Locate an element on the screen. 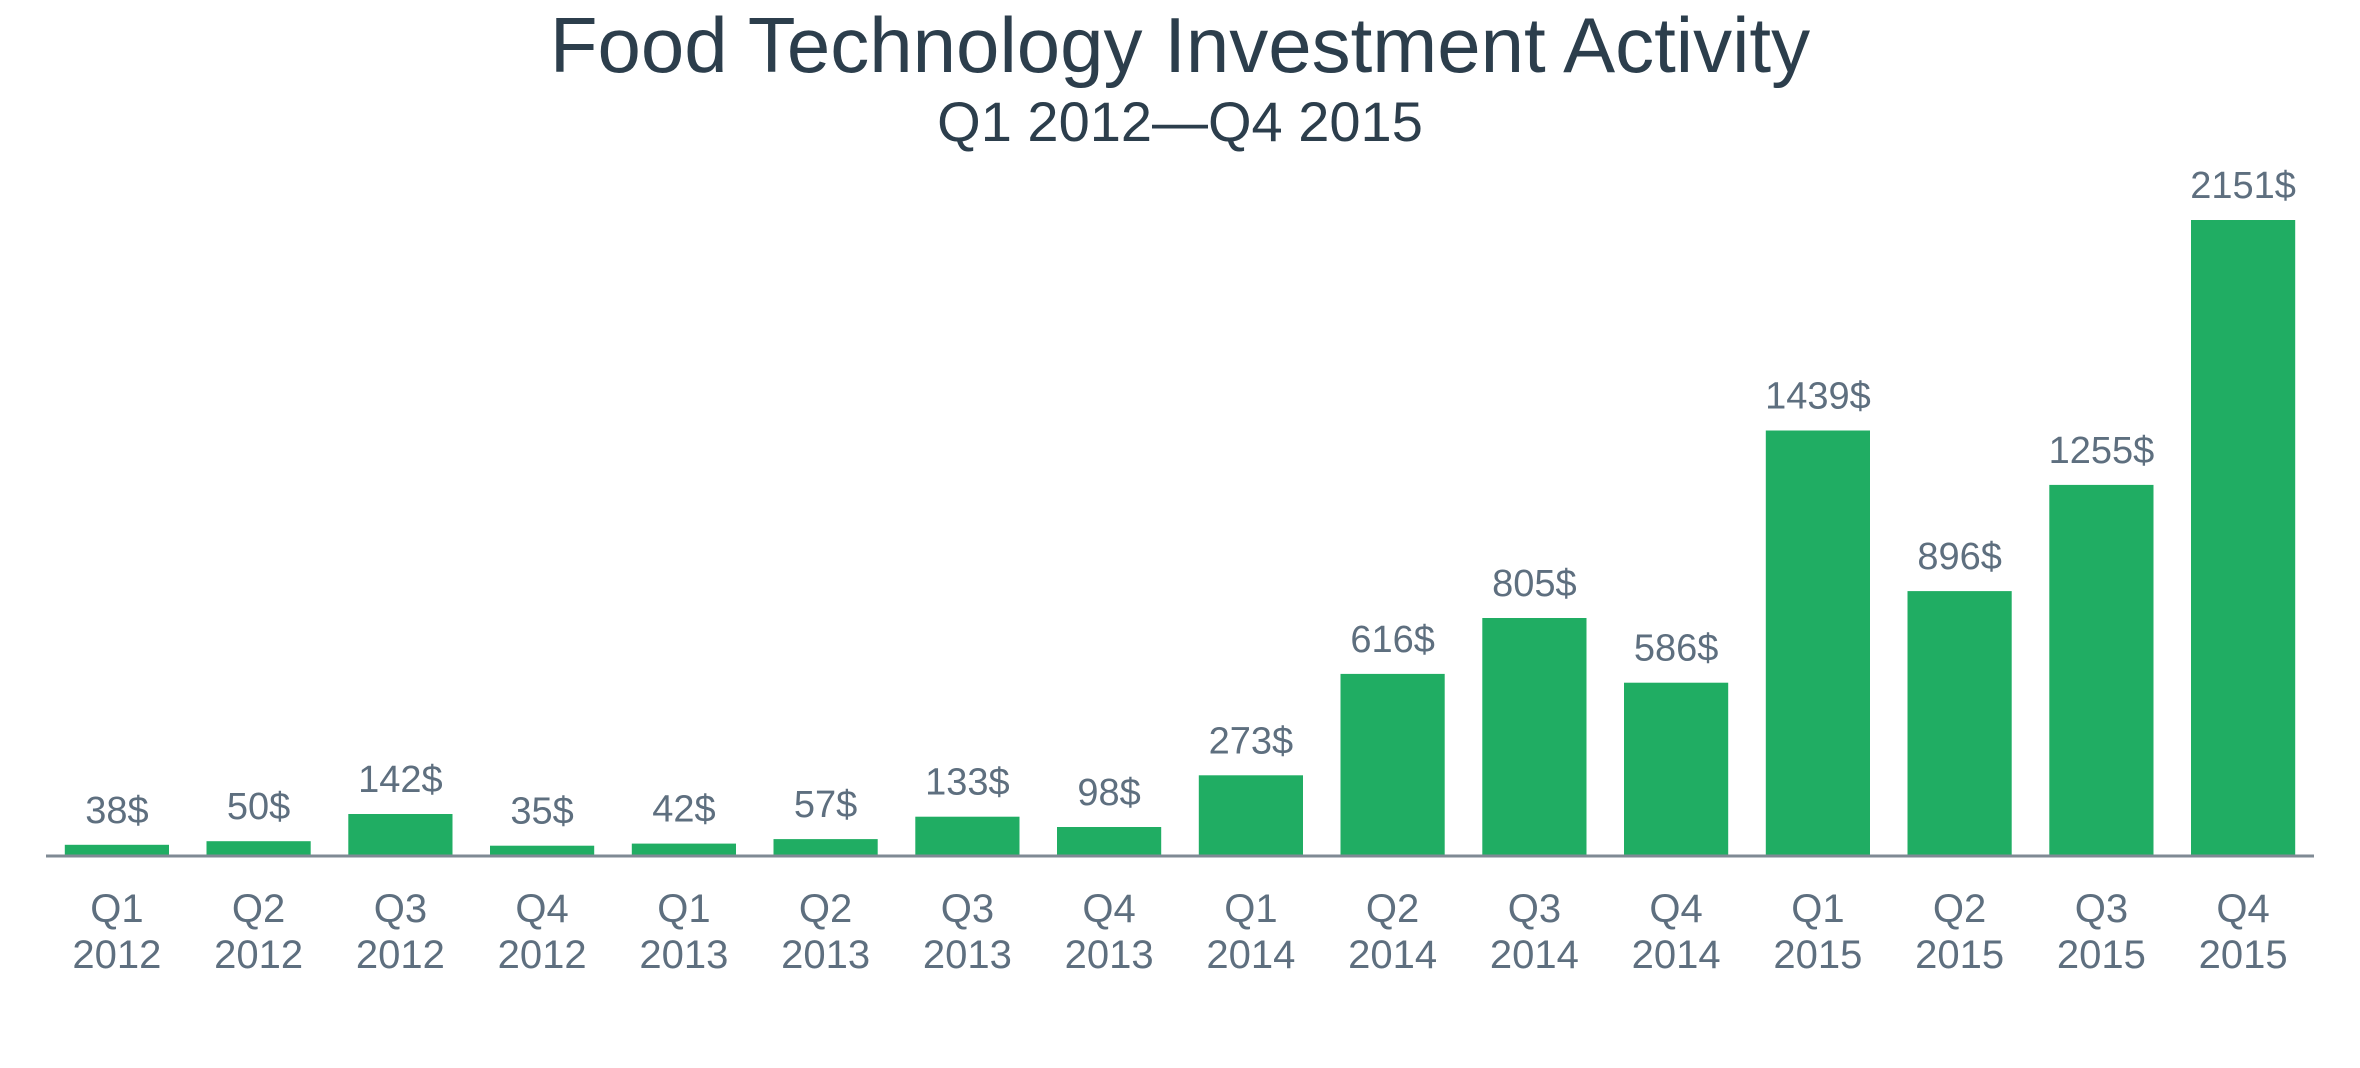 This screenshot has width=2360, height=1068. x-tick-label: Q1 2013 is located at coordinates (683, 932).